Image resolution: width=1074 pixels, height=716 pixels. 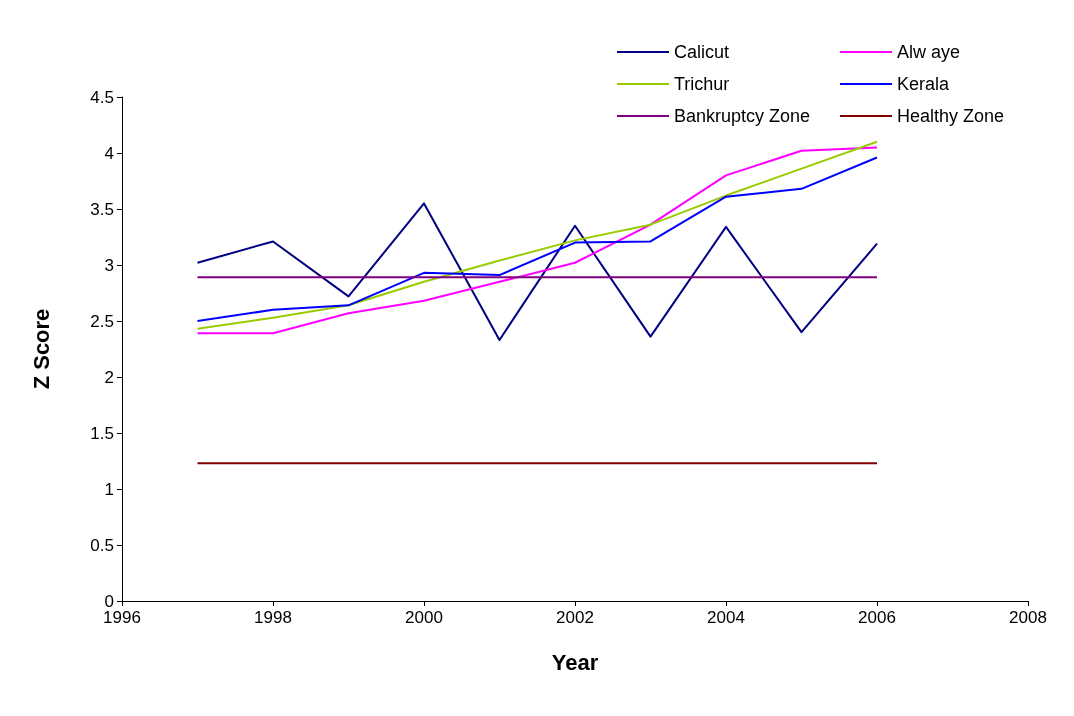 I want to click on y-tick-label: 2.5, so click(x=102, y=321).